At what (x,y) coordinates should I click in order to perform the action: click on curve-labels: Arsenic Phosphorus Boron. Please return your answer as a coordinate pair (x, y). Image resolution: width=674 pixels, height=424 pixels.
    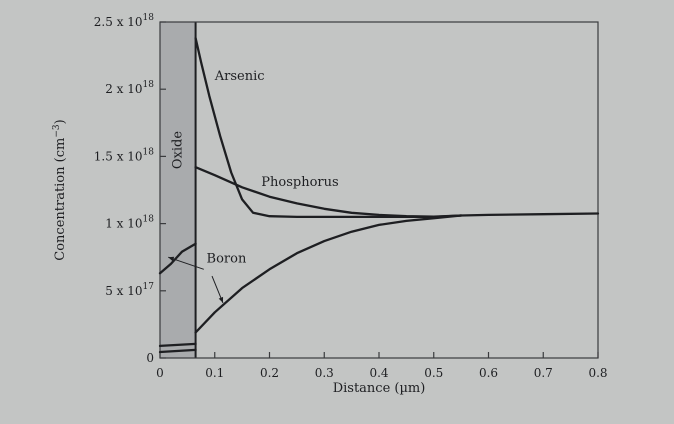
    Looking at the image, I should click on (273, 168).